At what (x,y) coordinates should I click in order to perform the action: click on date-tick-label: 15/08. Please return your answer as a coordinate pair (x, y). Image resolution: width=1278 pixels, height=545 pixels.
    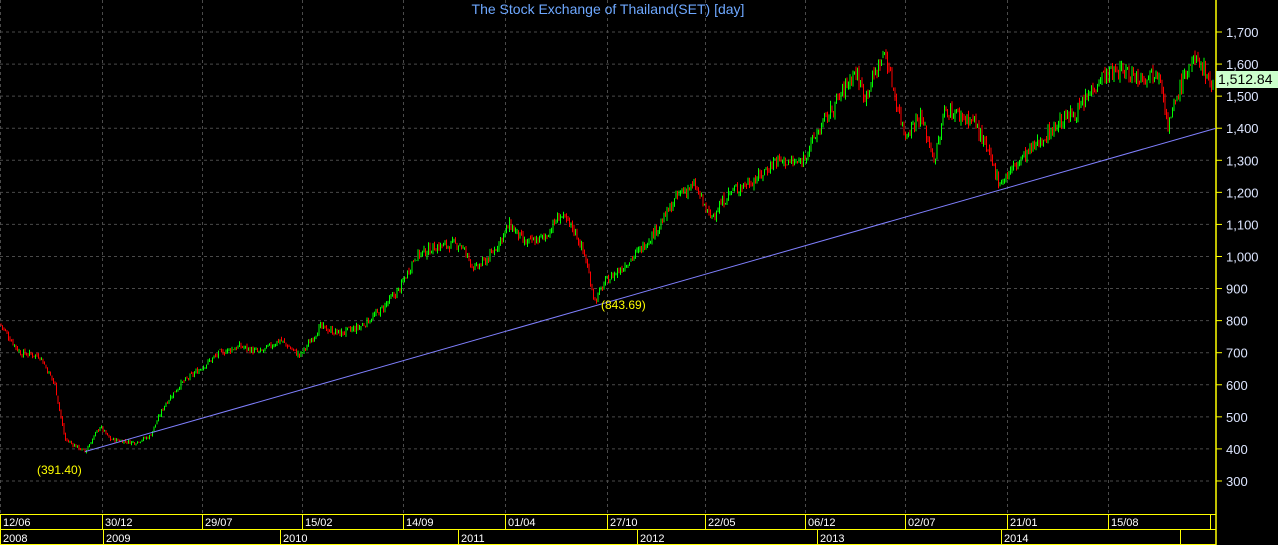
    Looking at the image, I should click on (1125, 523).